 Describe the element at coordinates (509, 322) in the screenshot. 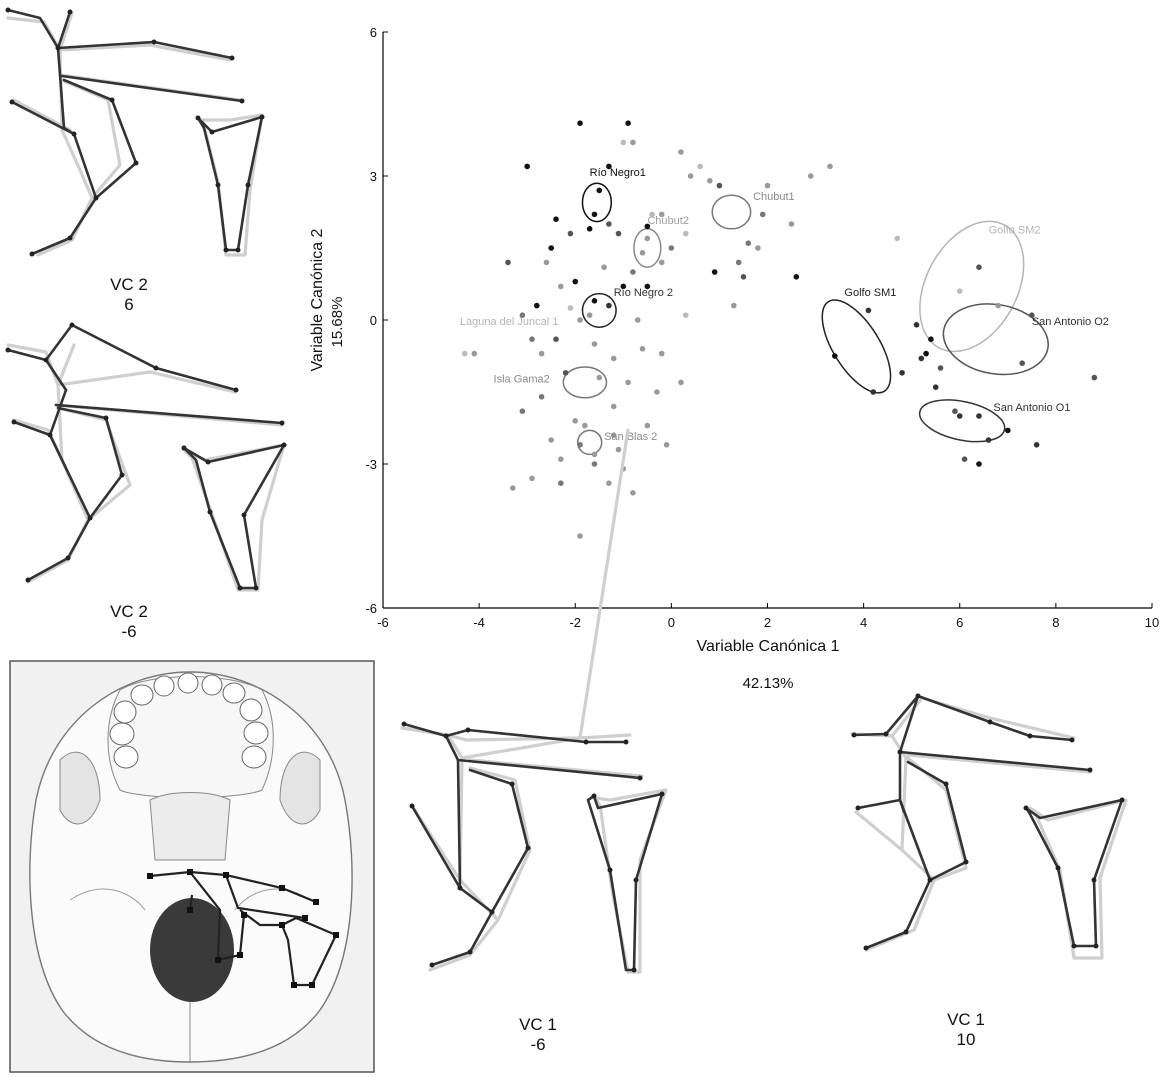

I see `group-label: Laguna del Juncal 1` at that location.